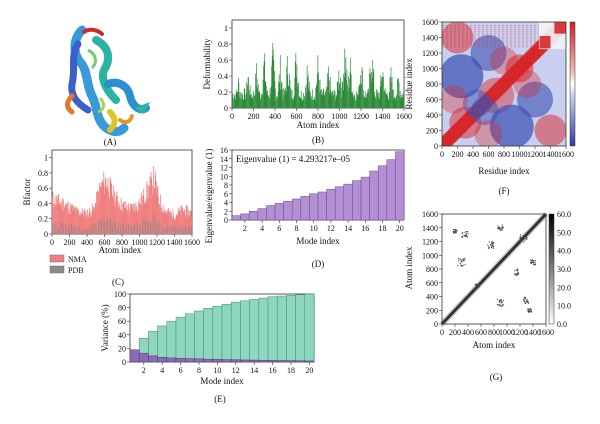 The height and width of the screenshot is (424, 600). What do you see at coordinates (273, 370) in the screenshot?
I see `x-tick-label: 16` at bounding box center [273, 370].